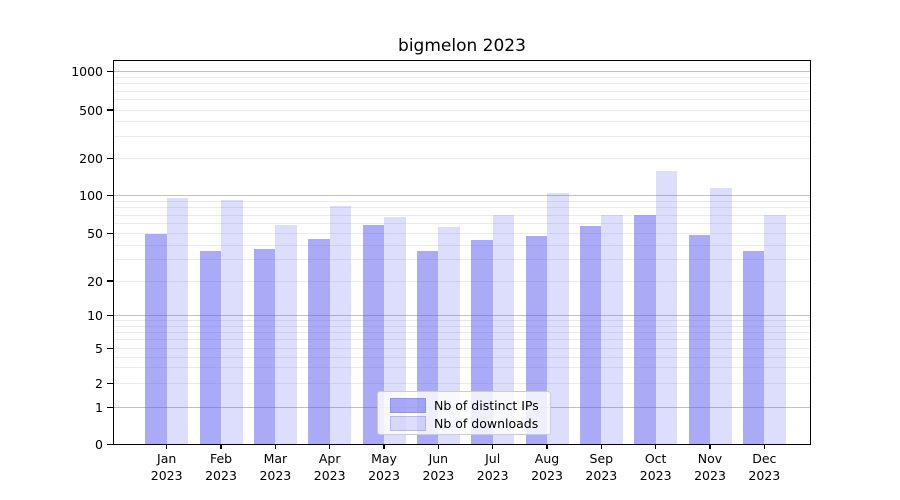 The height and width of the screenshot is (500, 900). I want to click on x-tick-label: May 2023, so click(384, 467).